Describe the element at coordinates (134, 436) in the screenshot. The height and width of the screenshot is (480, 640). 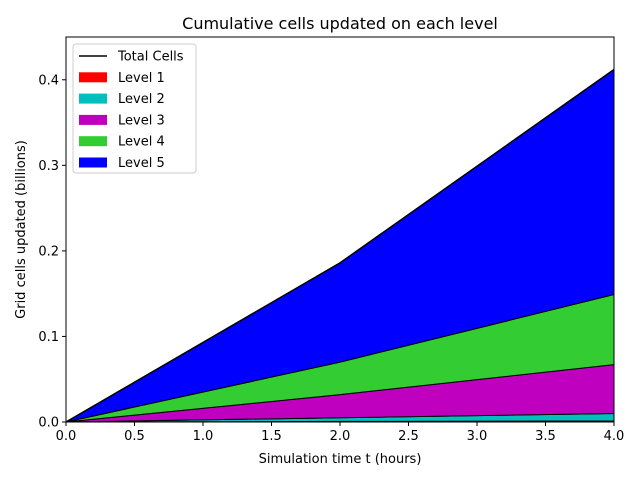
I see `x-tick-label: 0.5` at that location.